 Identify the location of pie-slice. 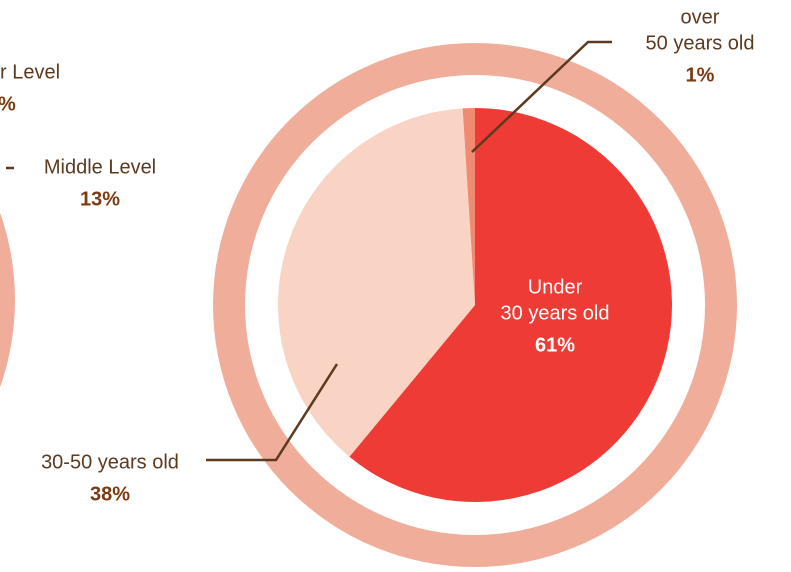
(468, 206).